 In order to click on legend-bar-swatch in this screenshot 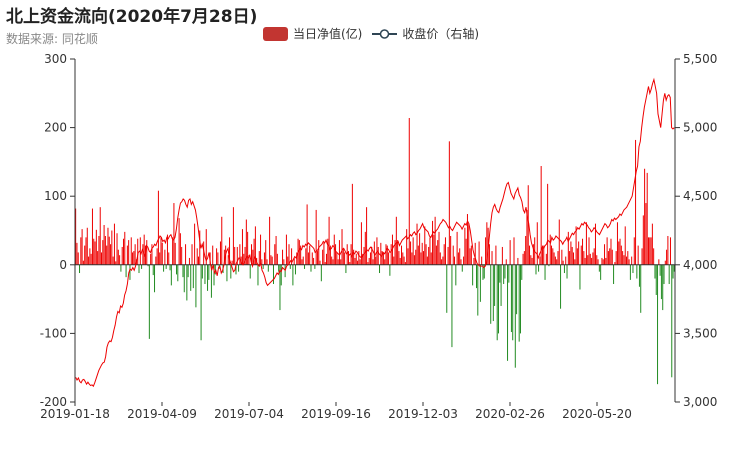, I will do `click(275, 33)`.